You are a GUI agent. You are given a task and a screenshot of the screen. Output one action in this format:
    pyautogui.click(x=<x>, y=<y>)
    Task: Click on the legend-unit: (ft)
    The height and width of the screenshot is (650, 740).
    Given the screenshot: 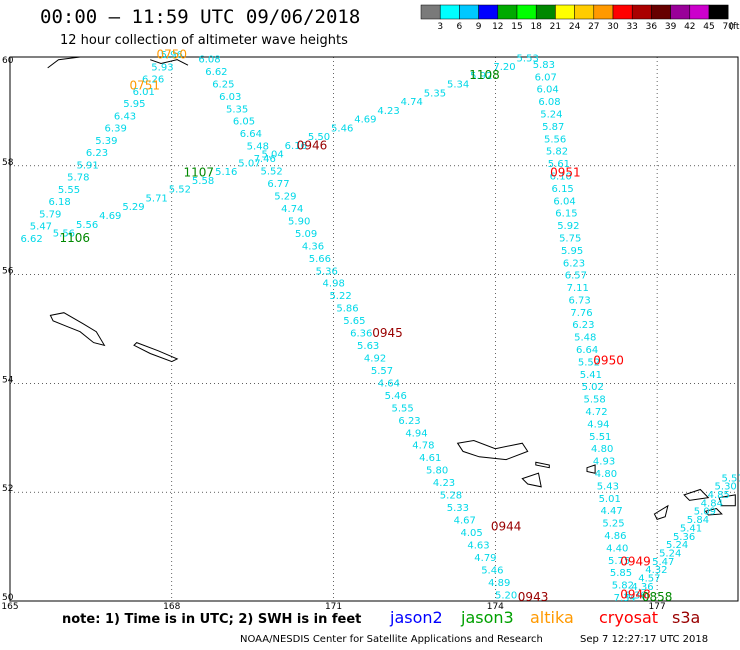 What is the action you would take?
    pyautogui.click(x=734, y=27)
    